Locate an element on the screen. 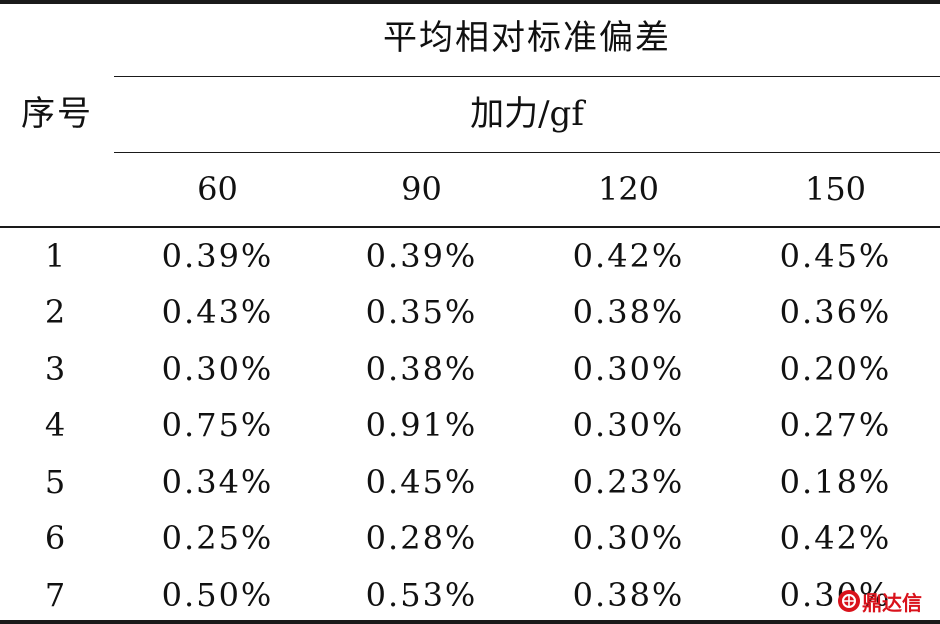 This screenshot has width=940, height=624. row-seq-number: 6 is located at coordinates (55, 538).